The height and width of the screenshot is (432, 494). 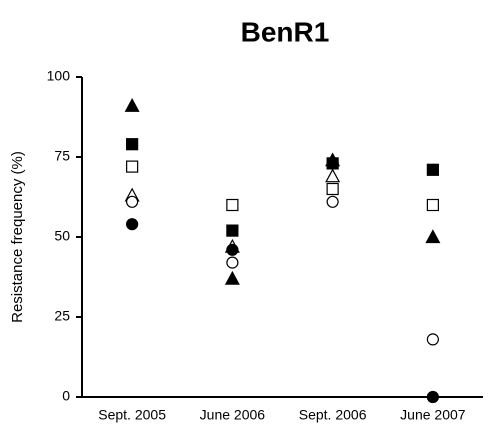 What do you see at coordinates (62, 156) in the screenshot?
I see `y-tick-label: 75` at bounding box center [62, 156].